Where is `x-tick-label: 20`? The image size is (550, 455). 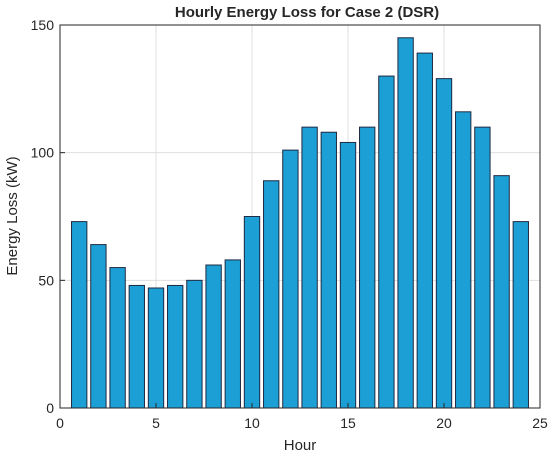
x-tick-label: 20 is located at coordinates (444, 423).